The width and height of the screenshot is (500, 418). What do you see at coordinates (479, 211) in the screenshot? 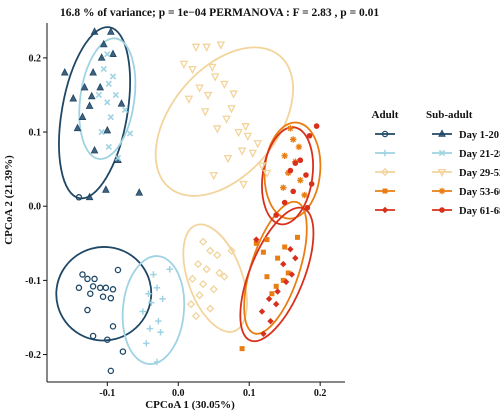
I see `legend-label: Day 61-68` at bounding box center [479, 211].